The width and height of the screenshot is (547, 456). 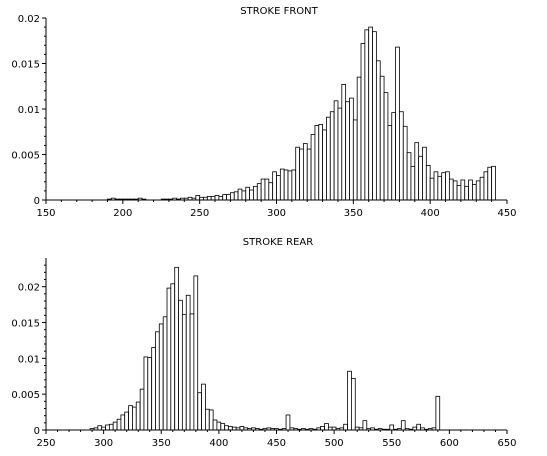 What do you see at coordinates (37, 201) in the screenshot?
I see `stroke-front-y-tick-label: 0` at bounding box center [37, 201].